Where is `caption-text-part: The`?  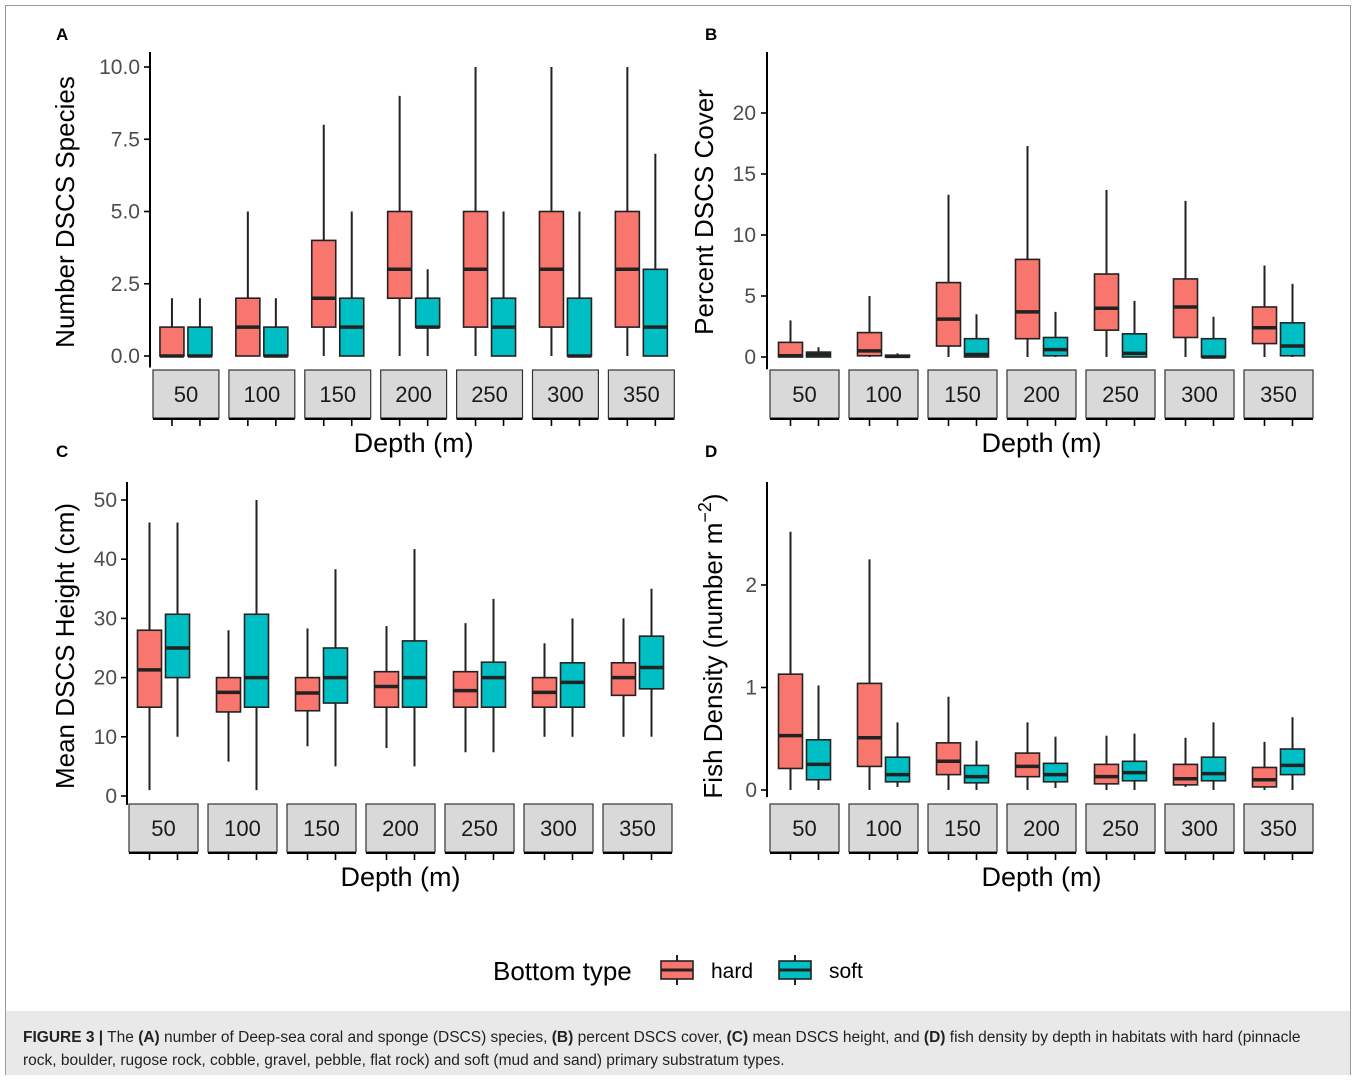
caption-text-part: The is located at coordinates (121, 1037).